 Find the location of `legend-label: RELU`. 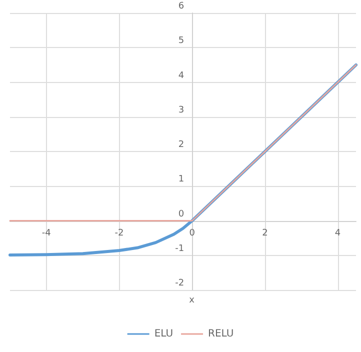

legend-label: RELU is located at coordinates (221, 334).